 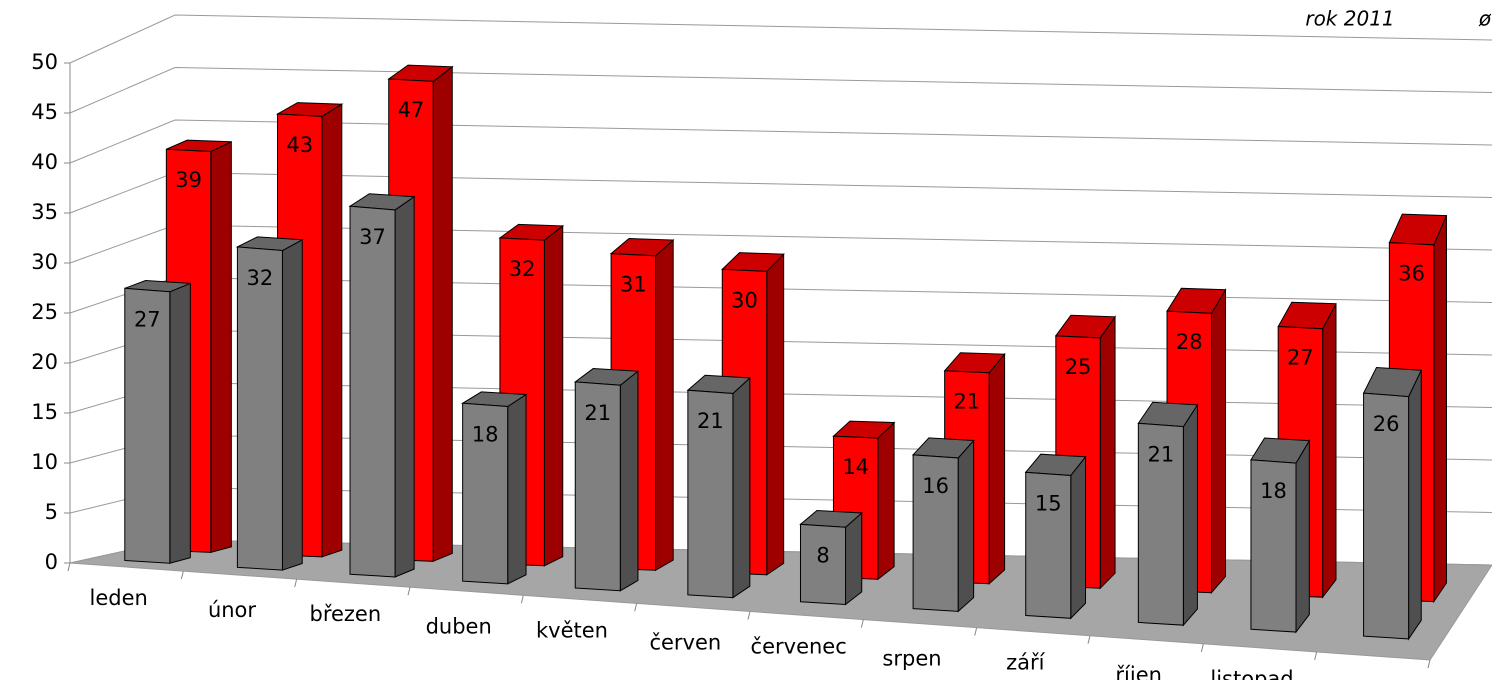 I want to click on y-tick-label: 30, so click(x=44, y=262).